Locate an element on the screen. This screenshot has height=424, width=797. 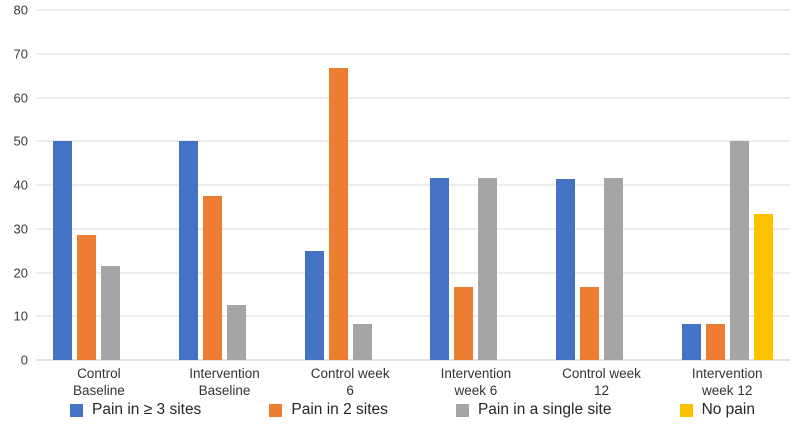
x-tick-label-5: Control week 12 is located at coordinates (602, 382).